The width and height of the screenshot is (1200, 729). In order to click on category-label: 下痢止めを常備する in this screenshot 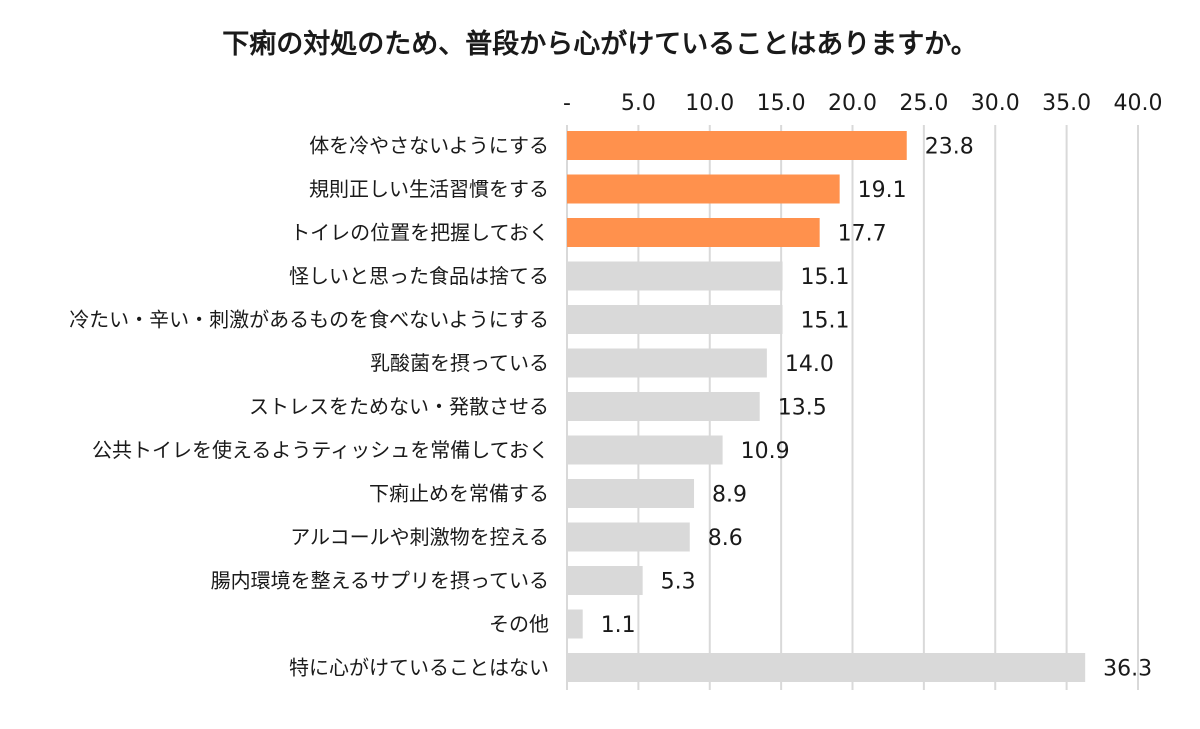, I will do `click(459, 494)`.